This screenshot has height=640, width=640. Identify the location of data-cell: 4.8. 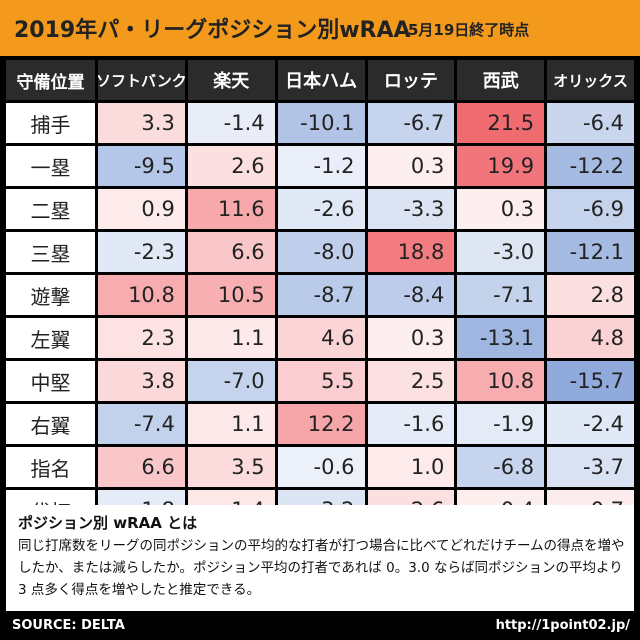
(590, 338).